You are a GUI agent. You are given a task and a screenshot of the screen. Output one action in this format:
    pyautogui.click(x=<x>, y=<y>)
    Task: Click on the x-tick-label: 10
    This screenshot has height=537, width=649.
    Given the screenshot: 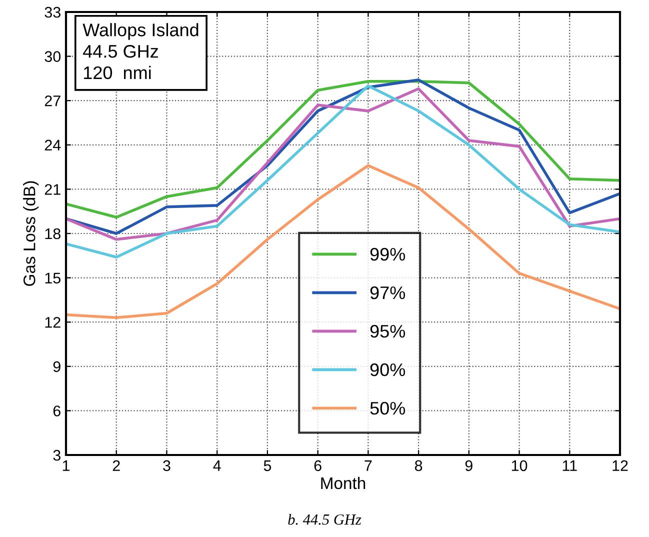 What is the action you would take?
    pyautogui.click(x=520, y=466)
    